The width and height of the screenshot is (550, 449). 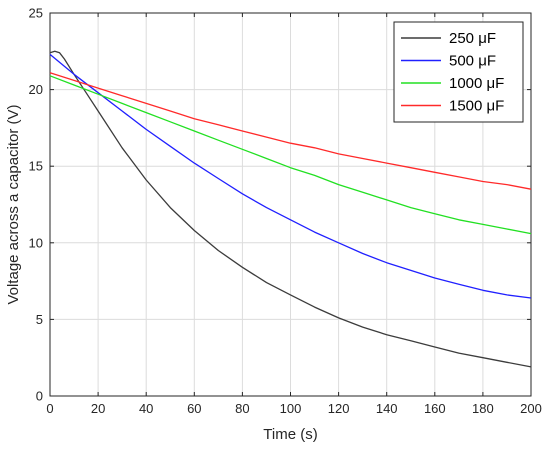 I want to click on x-axis-label: Time (s), so click(x=290, y=434).